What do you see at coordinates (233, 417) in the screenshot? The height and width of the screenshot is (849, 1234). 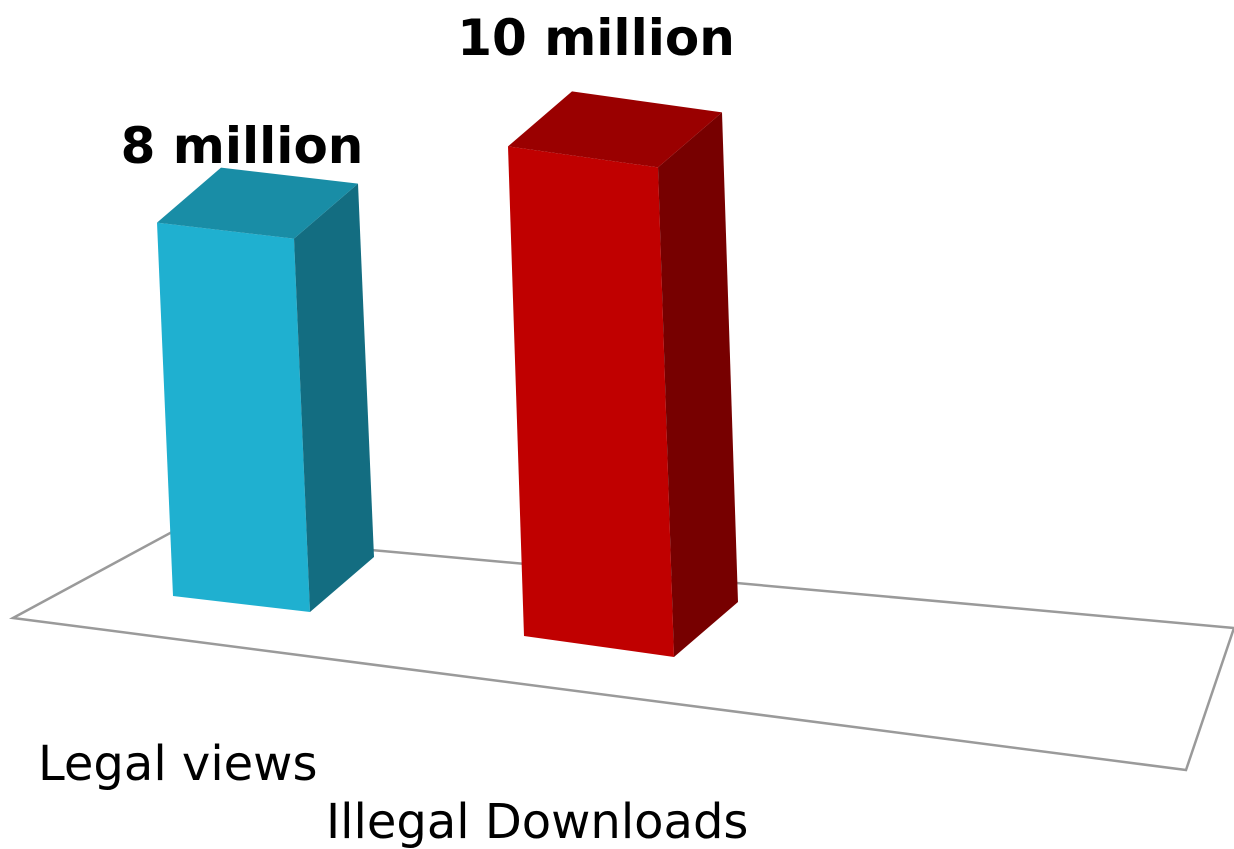 I see `bar-legal-views-front` at bounding box center [233, 417].